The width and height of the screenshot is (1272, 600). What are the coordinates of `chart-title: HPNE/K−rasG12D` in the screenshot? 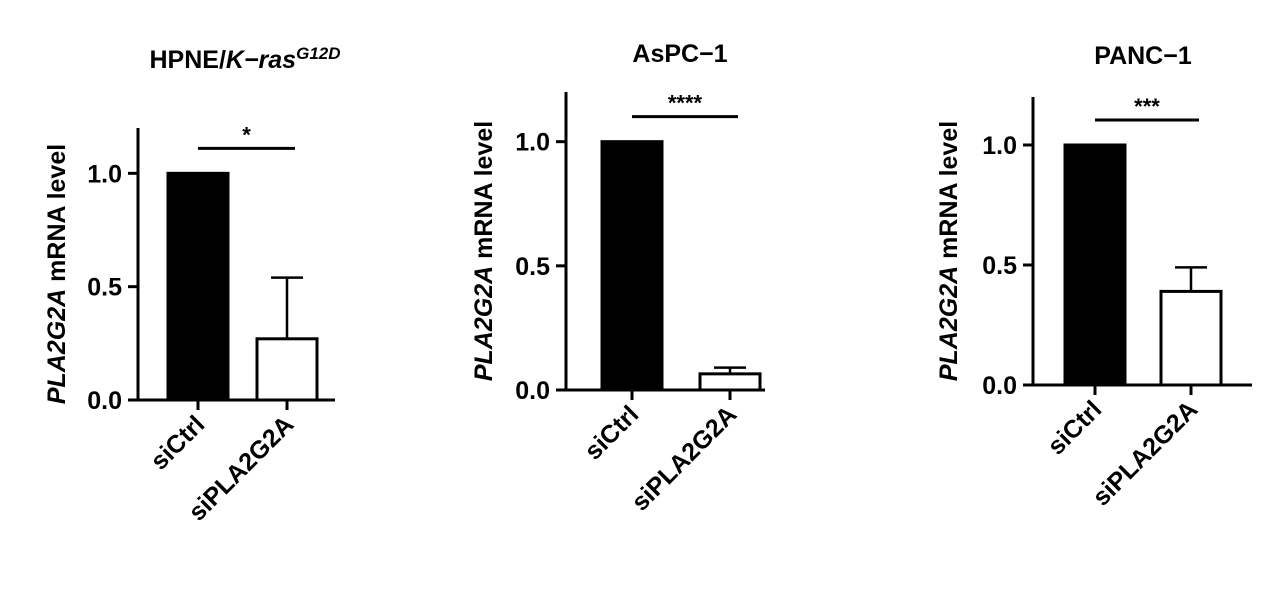 It's located at (244, 59).